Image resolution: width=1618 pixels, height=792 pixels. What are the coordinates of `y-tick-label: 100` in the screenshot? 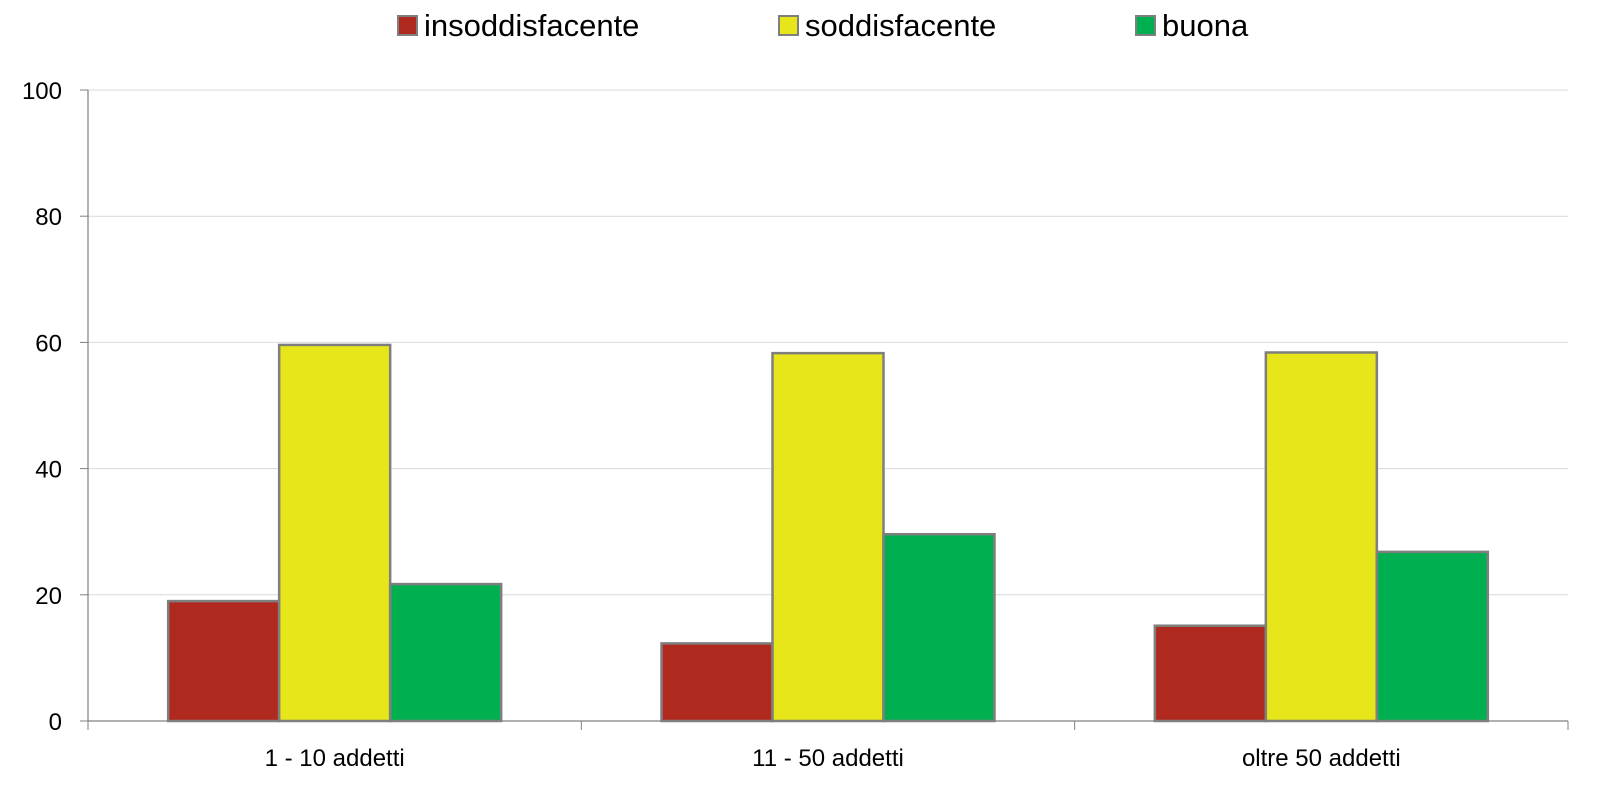 It's located at (42, 91).